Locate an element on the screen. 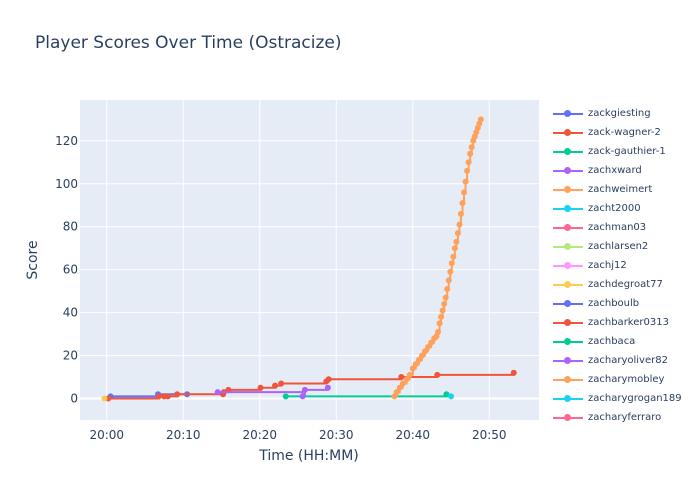 The width and height of the screenshot is (700, 500). legend-item: zack-wagner-2 is located at coordinates (623, 132).